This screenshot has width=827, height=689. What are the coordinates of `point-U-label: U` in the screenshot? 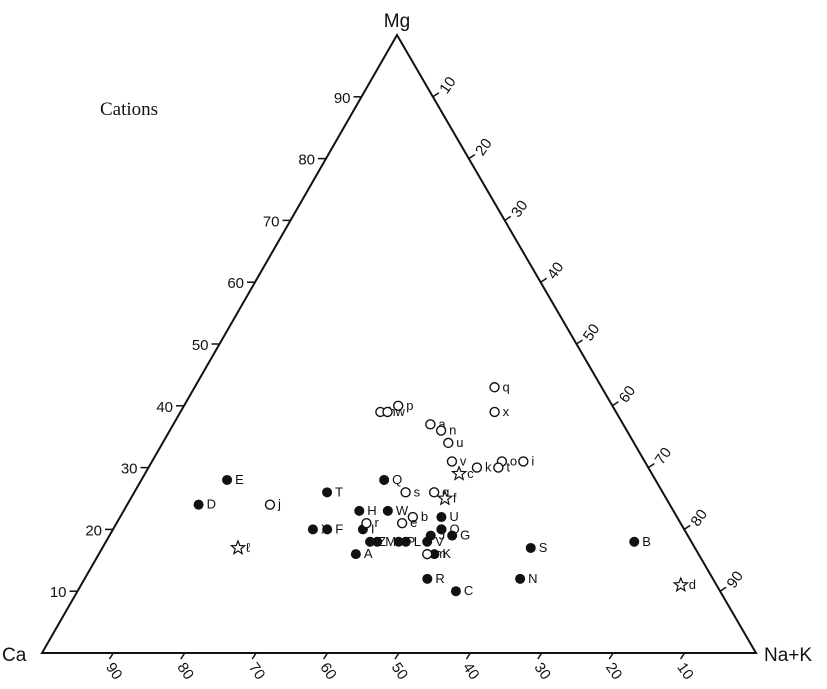 It's located at (453, 516).